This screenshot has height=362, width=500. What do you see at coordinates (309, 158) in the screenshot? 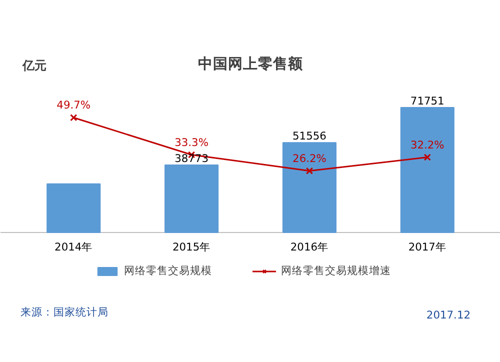
I see `data-label: 26.2%` at bounding box center [309, 158].